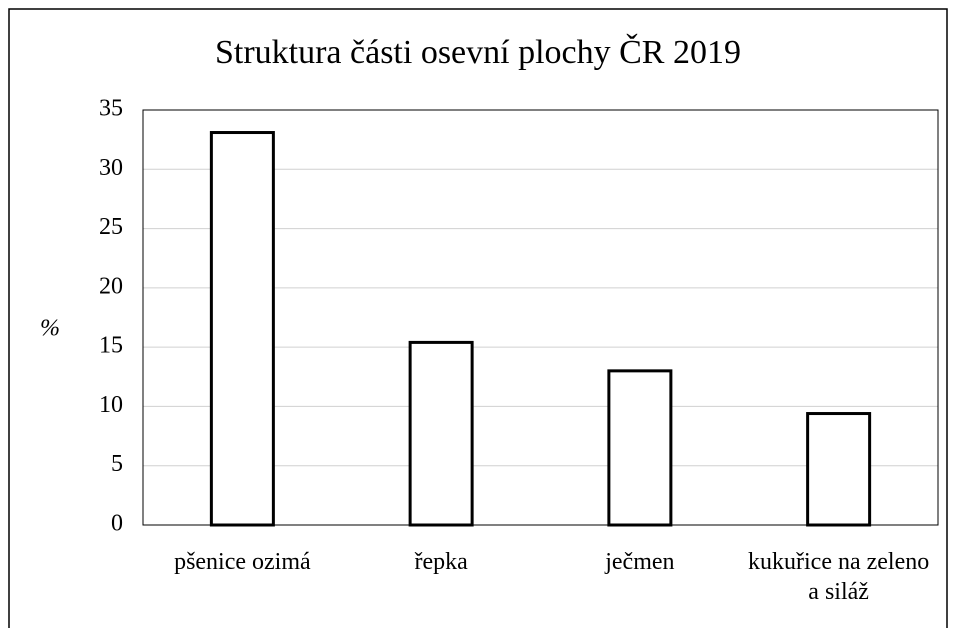  What do you see at coordinates (111, 109) in the screenshot?
I see `y-tick-label: 35` at bounding box center [111, 109].